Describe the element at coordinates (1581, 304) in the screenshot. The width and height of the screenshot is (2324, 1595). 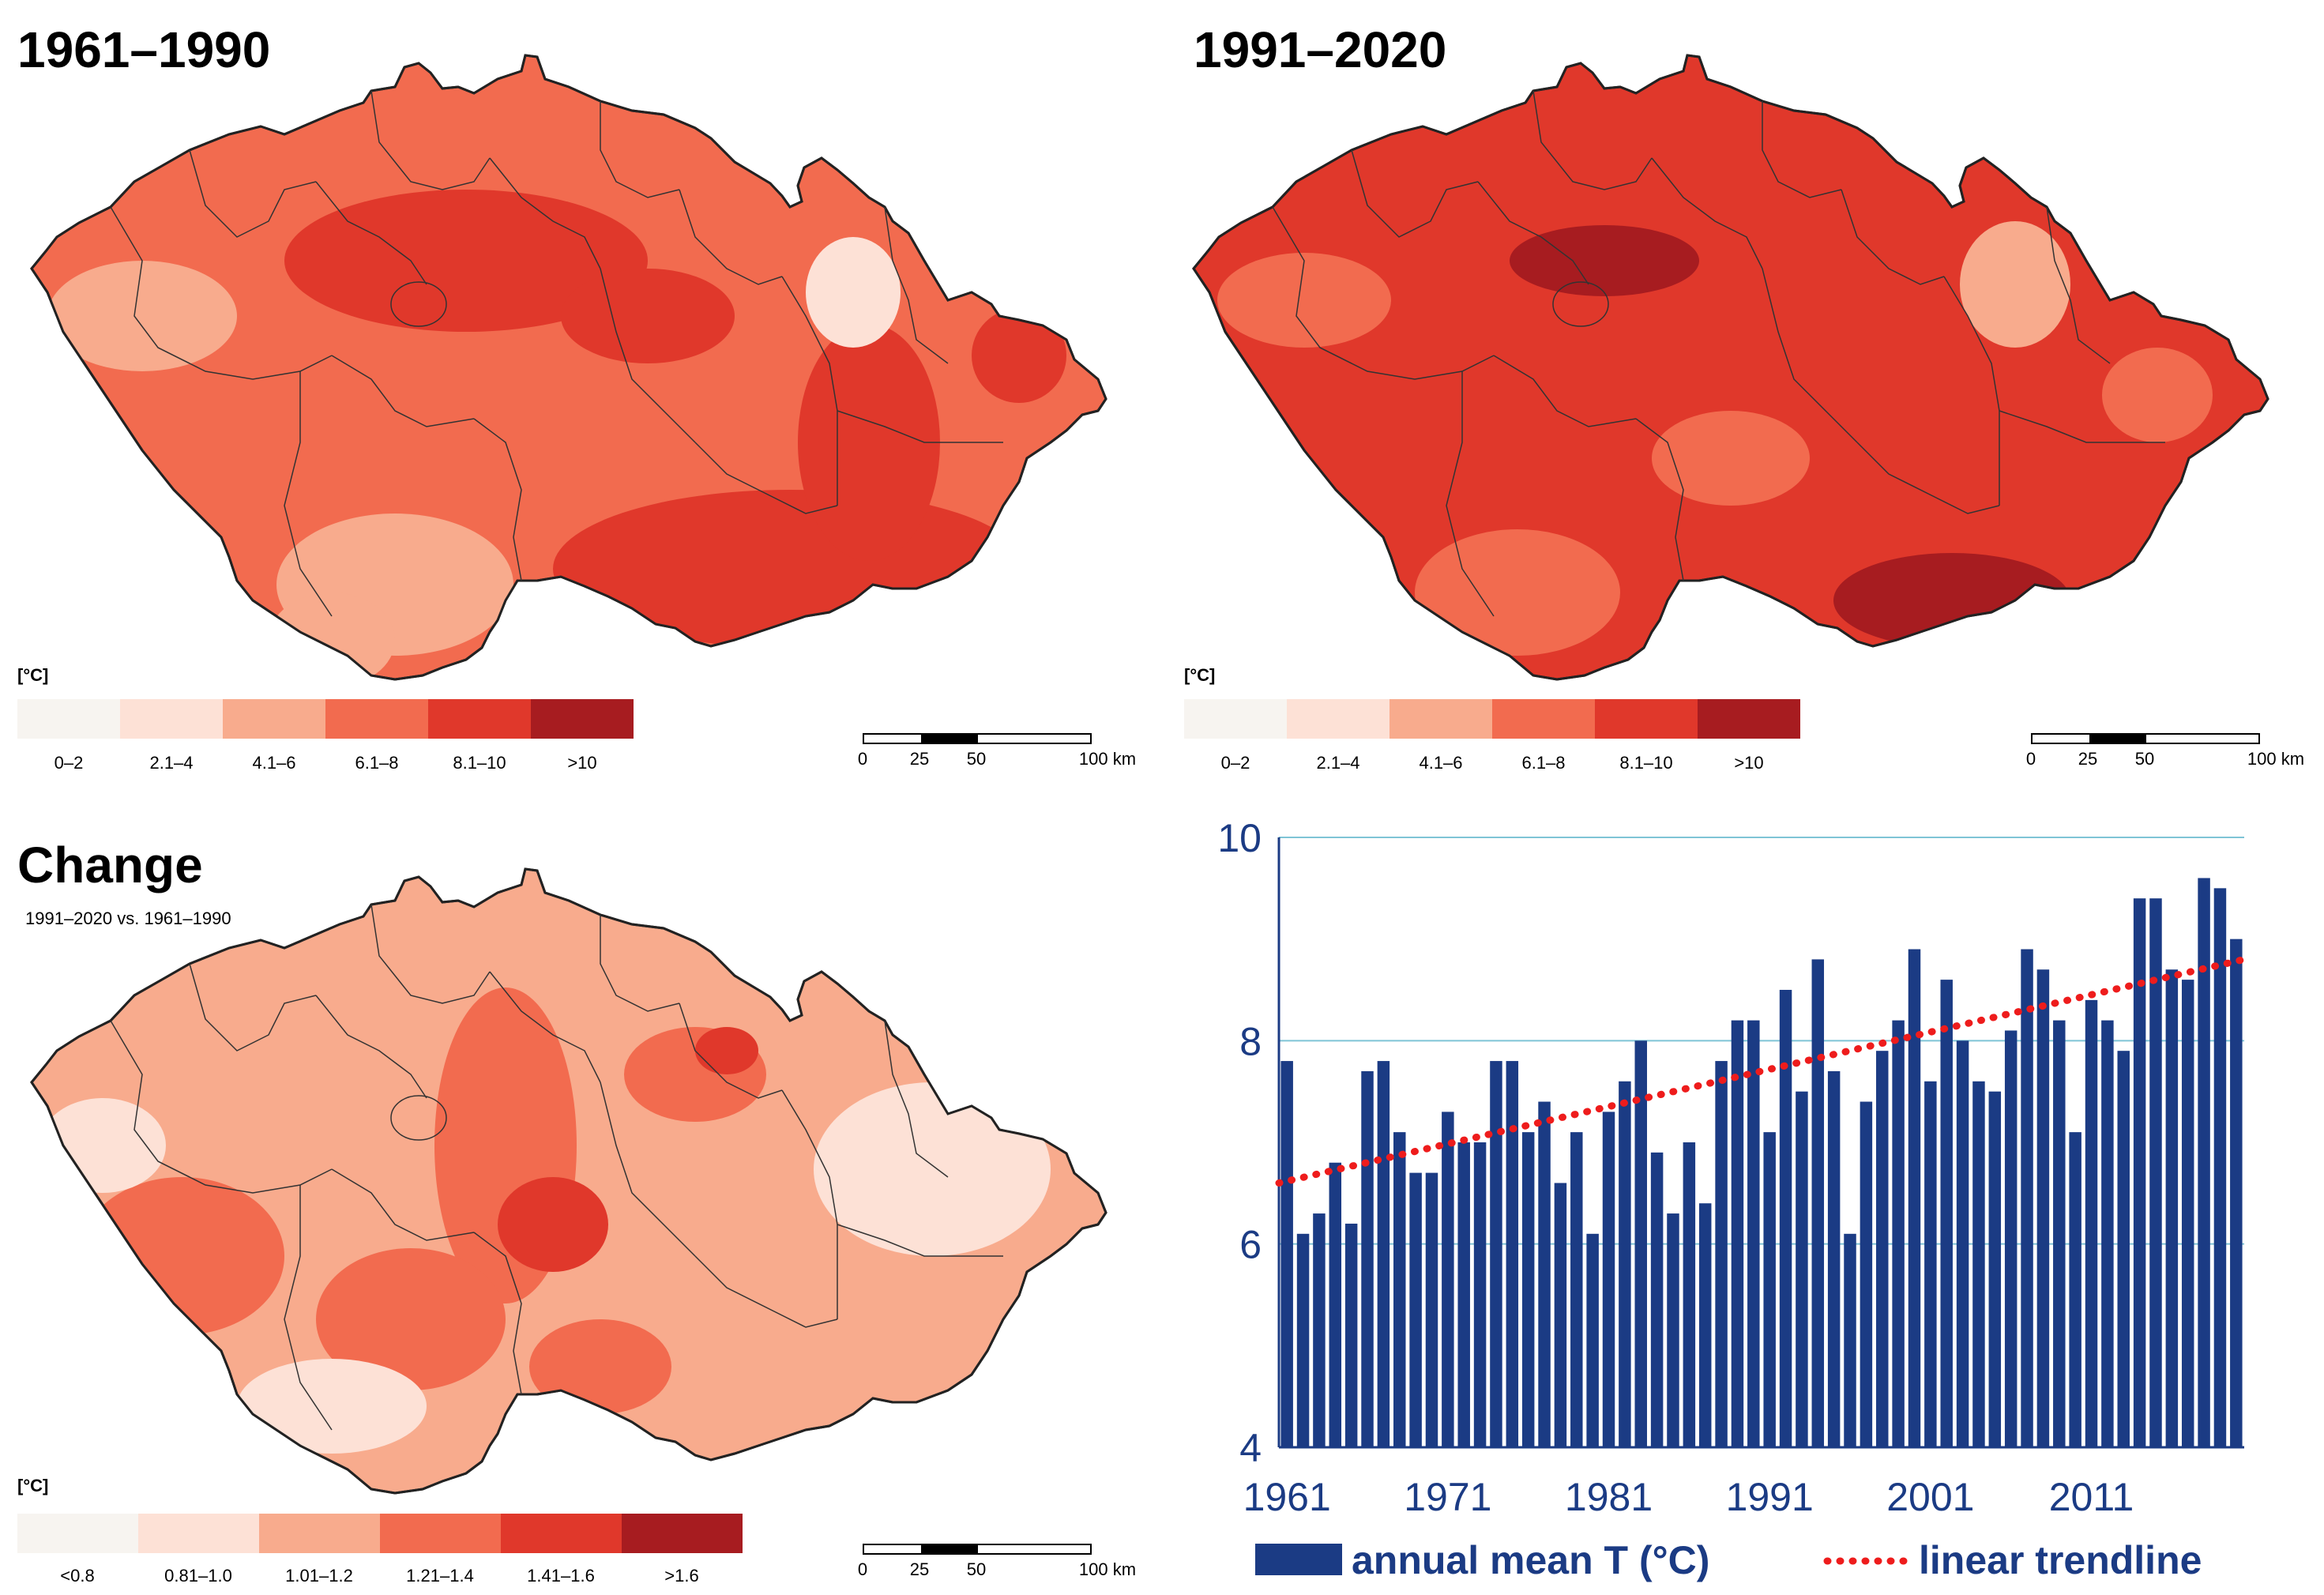
I see `region-border-prague` at that location.